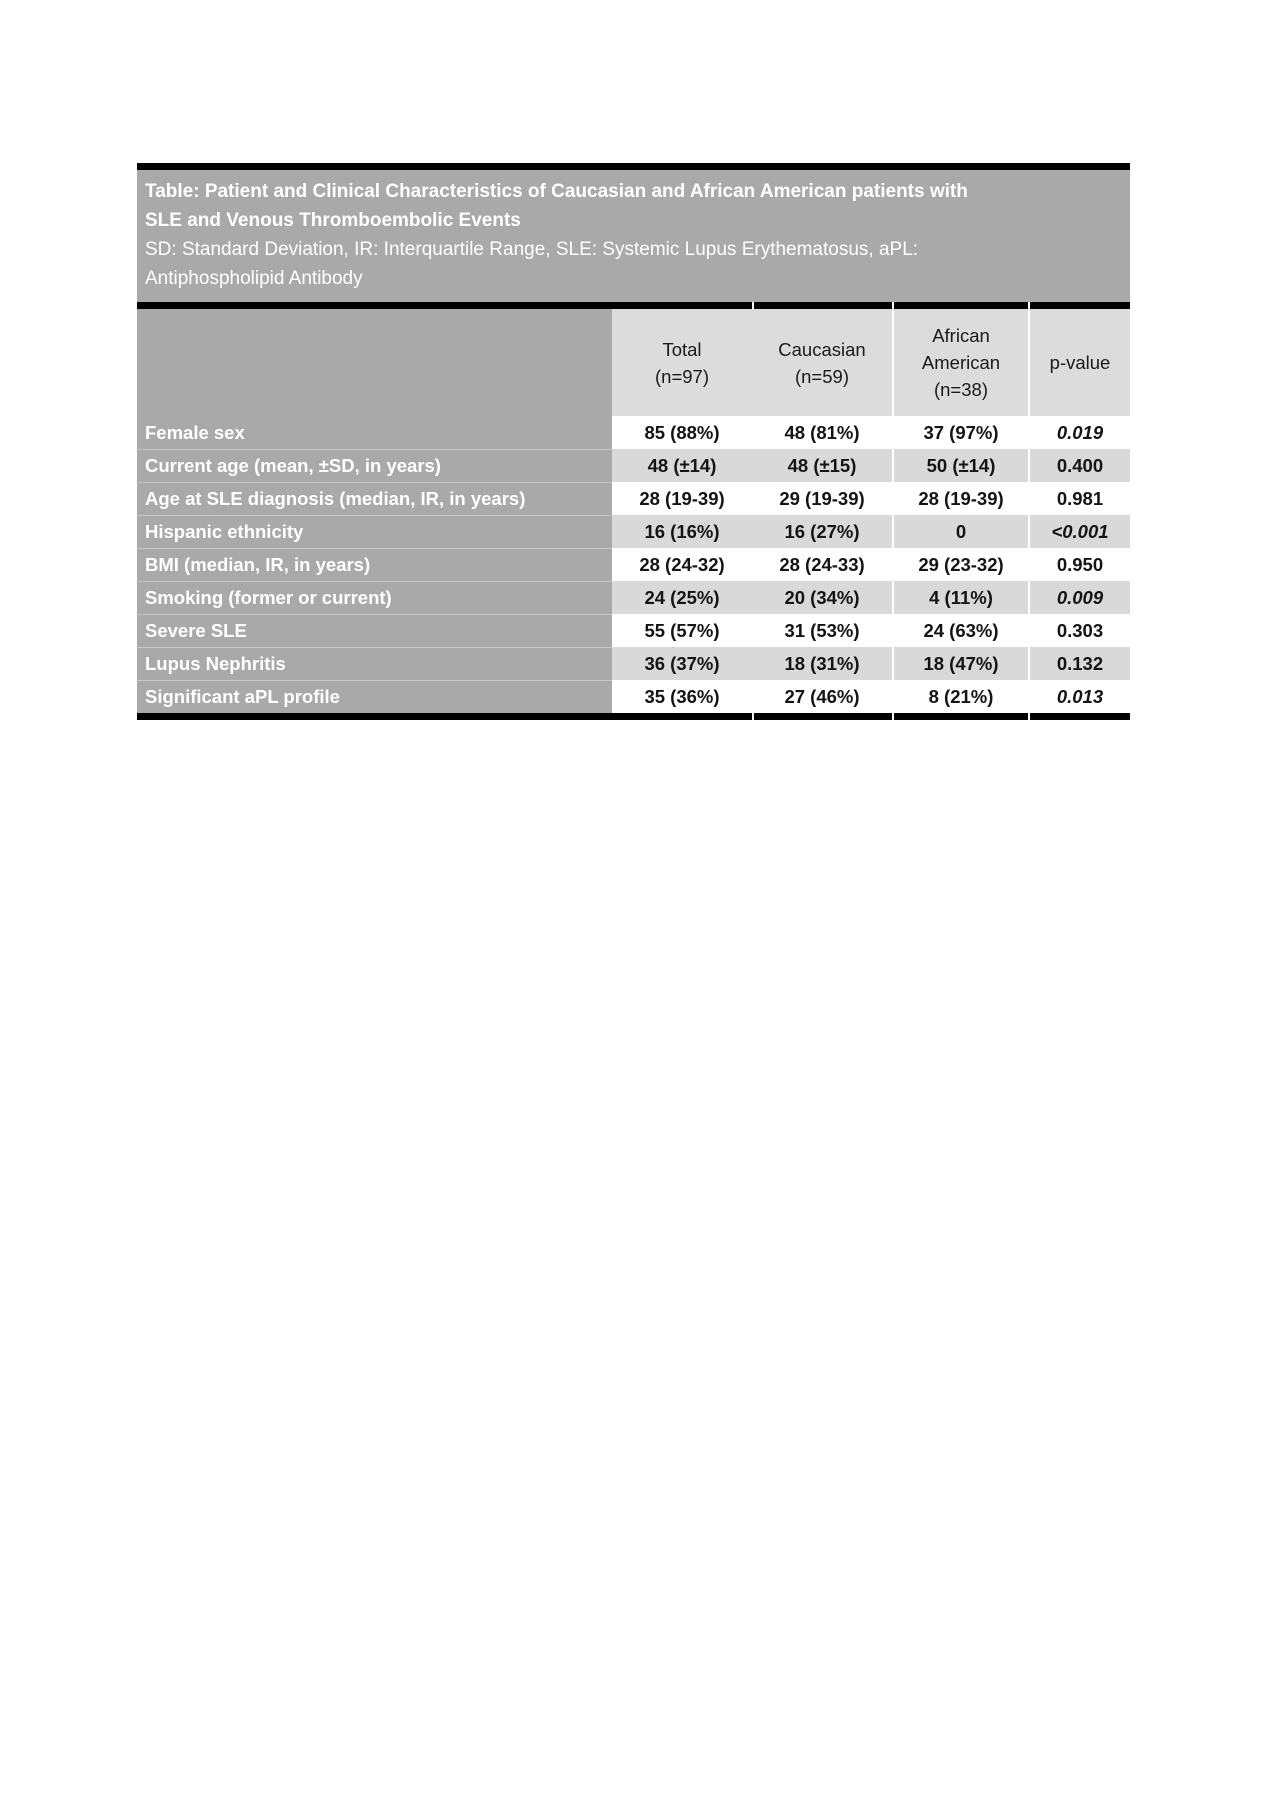 Image resolution: width=1280 pixels, height=1813 pixels. I want to click on p-value-cell: 0.950, so click(1079, 564).